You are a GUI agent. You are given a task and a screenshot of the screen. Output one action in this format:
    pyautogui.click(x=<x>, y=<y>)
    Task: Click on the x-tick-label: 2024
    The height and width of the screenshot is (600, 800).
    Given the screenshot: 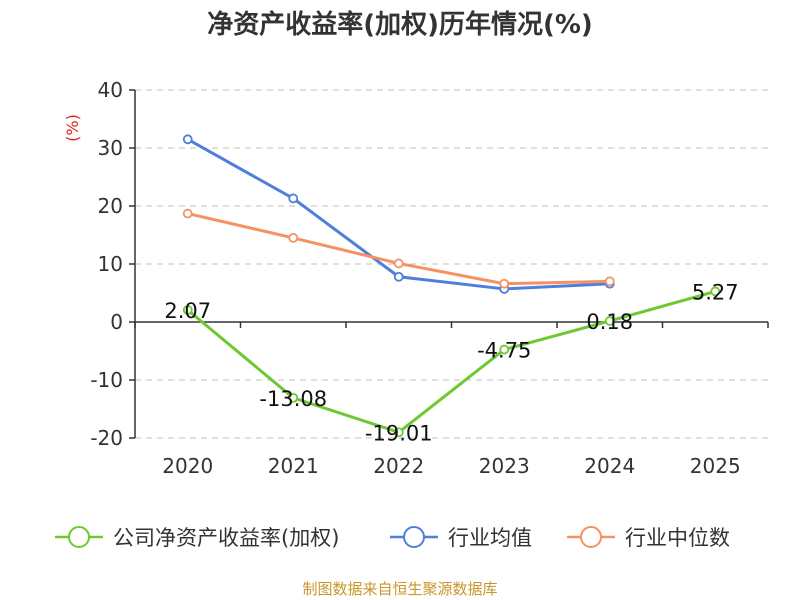 What is the action you would take?
    pyautogui.click(x=609, y=466)
    